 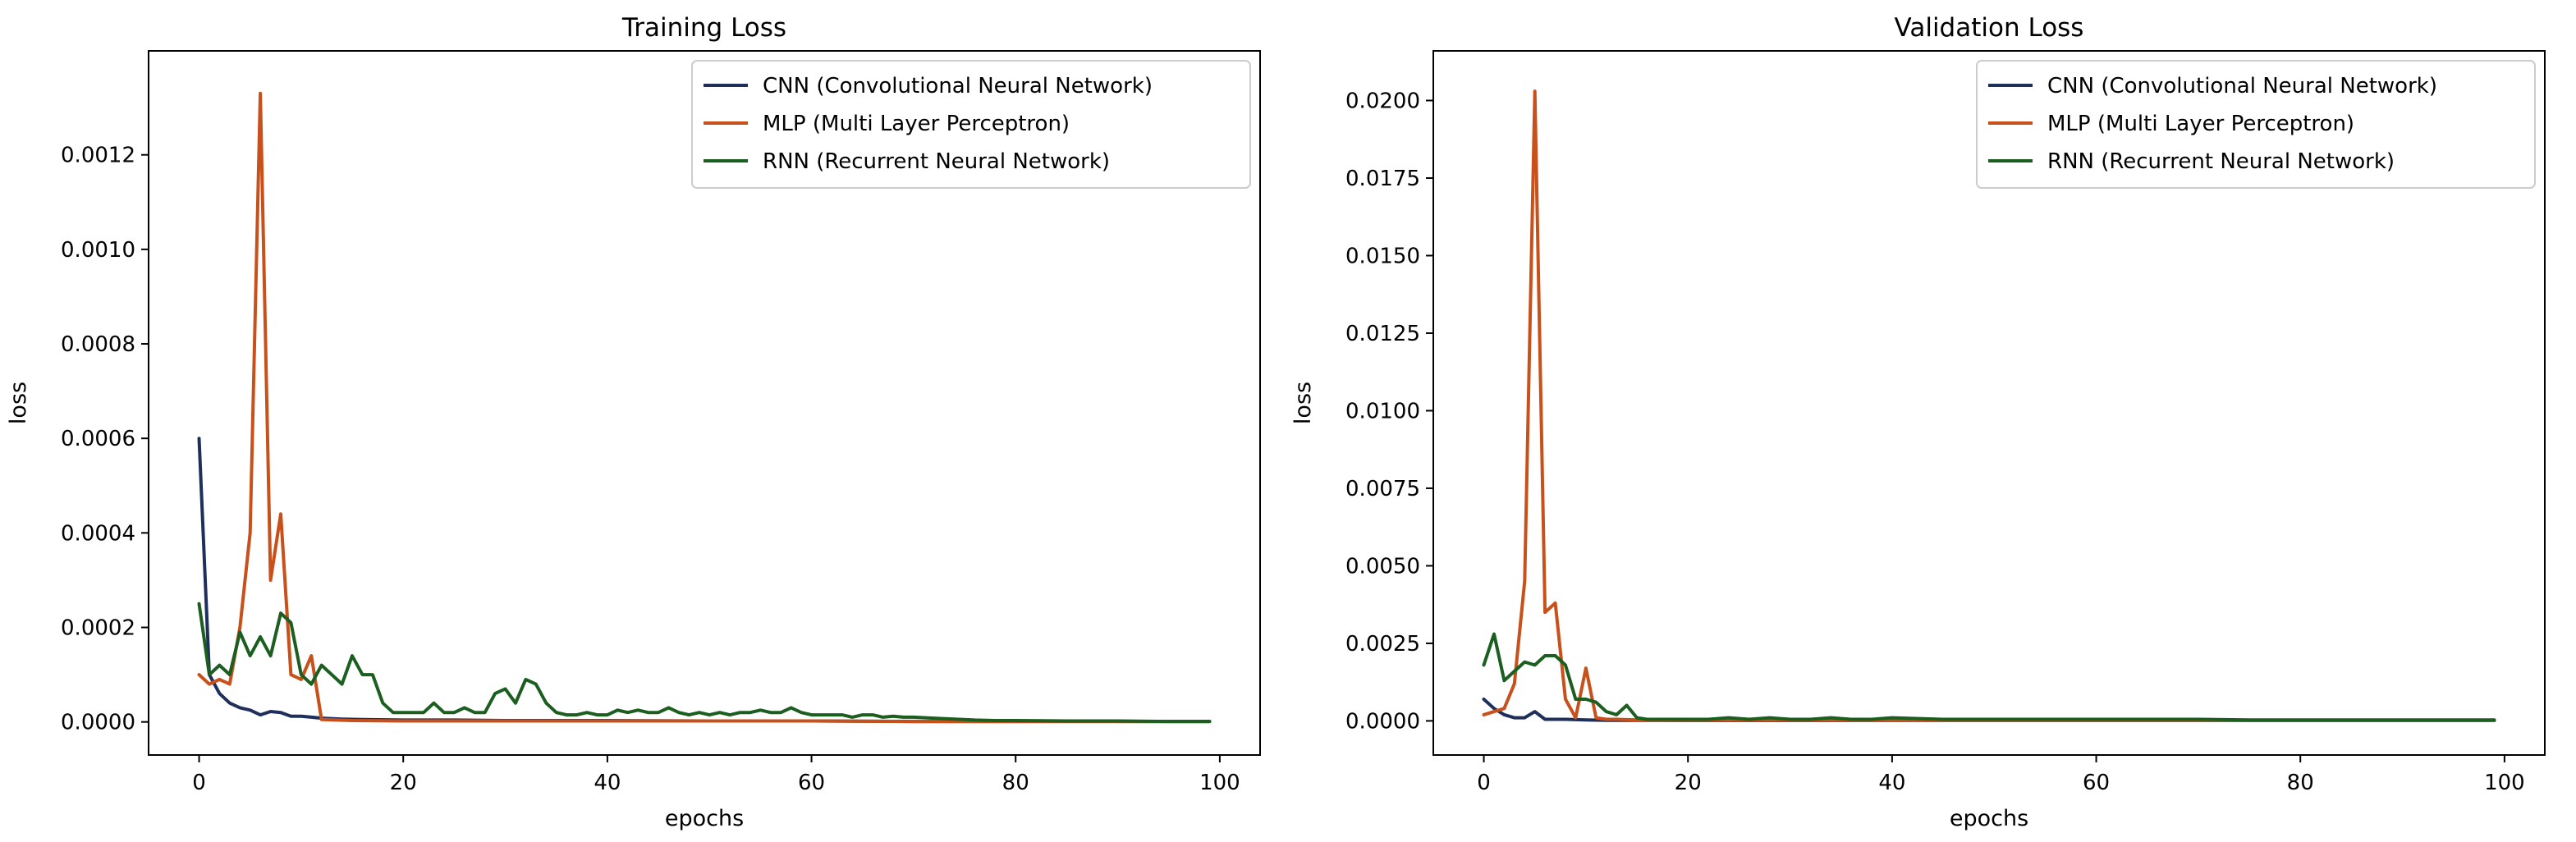 What do you see at coordinates (98, 439) in the screenshot?
I see `y-tick-label: 0.0006` at bounding box center [98, 439].